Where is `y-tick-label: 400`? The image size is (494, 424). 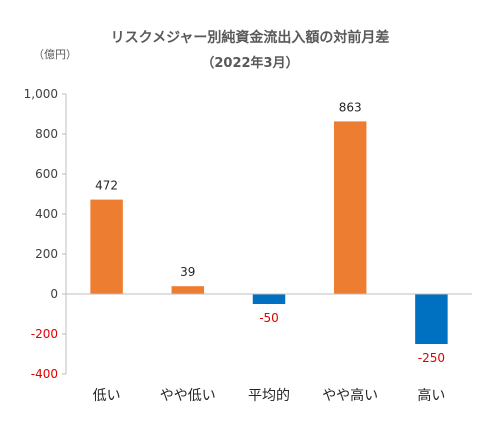
y-tick-label: 400 is located at coordinates (46, 214).